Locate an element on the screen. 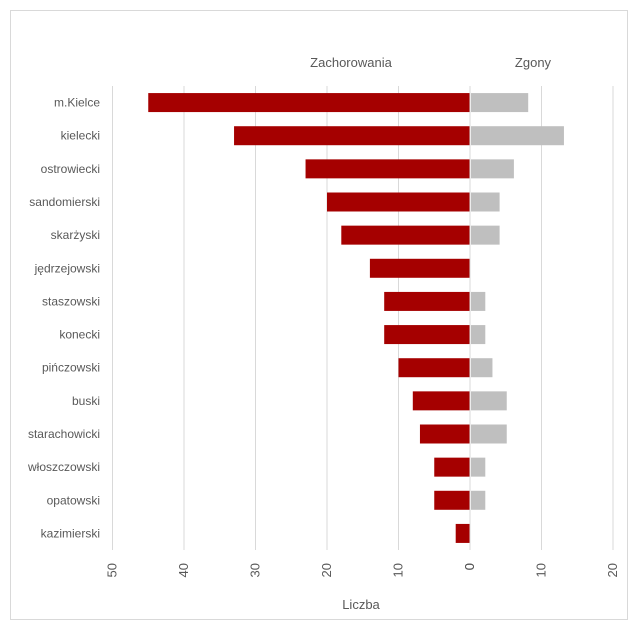  tick-label: 0 is located at coordinates (469, 566).